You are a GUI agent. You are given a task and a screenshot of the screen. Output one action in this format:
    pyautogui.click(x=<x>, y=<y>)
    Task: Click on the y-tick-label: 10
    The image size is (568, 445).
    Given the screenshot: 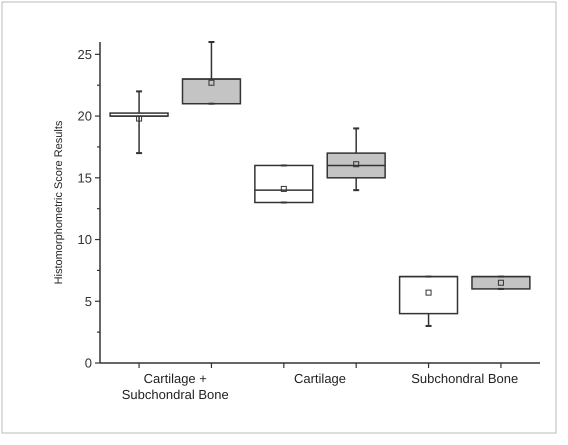 What is the action you would take?
    pyautogui.click(x=85, y=240)
    